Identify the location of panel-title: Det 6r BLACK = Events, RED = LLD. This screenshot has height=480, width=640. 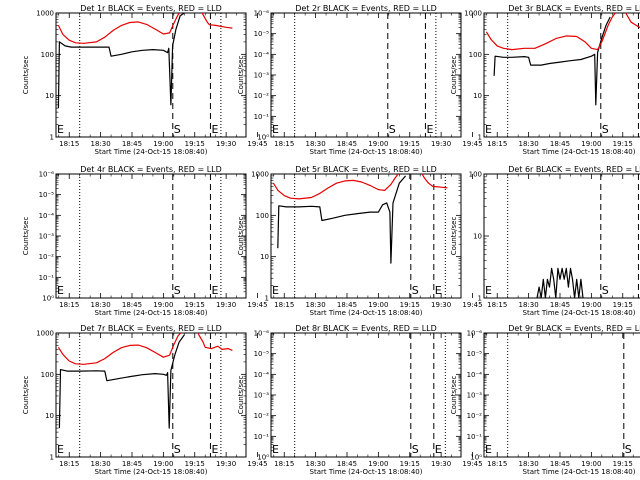
(574, 169).